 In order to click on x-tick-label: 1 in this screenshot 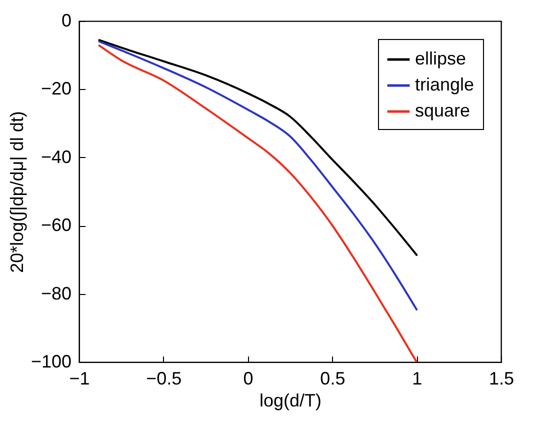, I will do `click(417, 378)`.